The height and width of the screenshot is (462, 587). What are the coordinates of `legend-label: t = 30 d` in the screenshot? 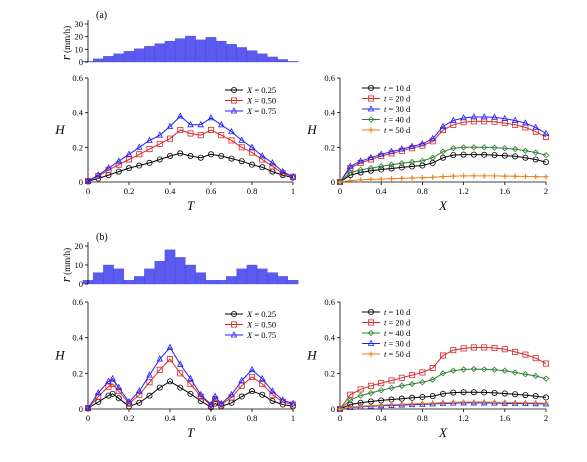 It's located at (397, 109).